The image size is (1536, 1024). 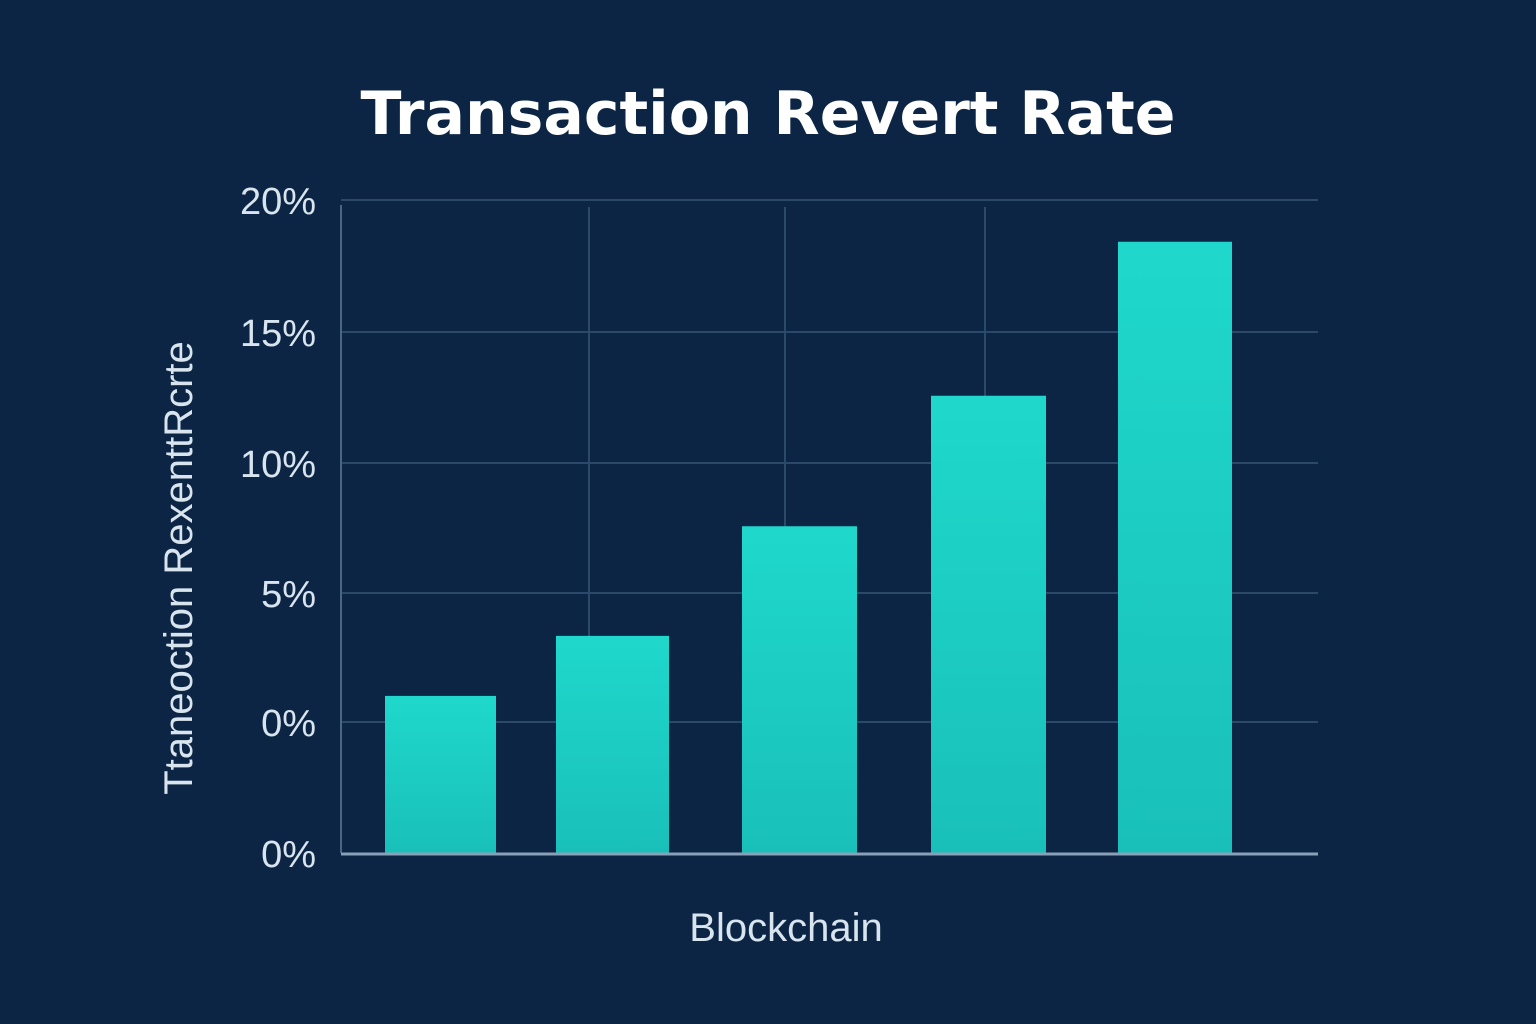 I want to click on y-tick-label: 20%, so click(x=278, y=202).